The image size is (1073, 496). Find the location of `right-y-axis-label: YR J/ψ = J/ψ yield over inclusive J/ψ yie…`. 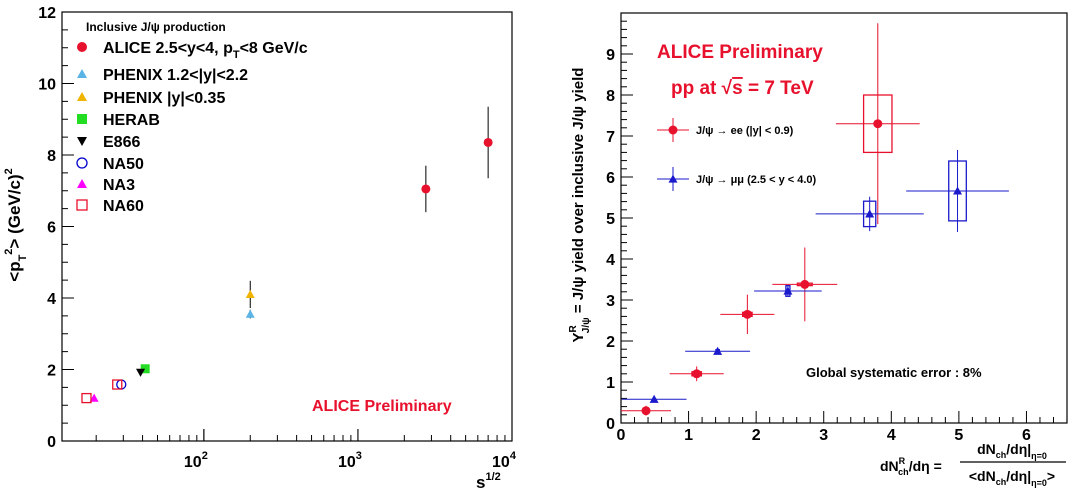

right-y-axis-label: YR J/ψ = J/ψ yield over inclusive J/ψ yie… is located at coordinates (580, 205).